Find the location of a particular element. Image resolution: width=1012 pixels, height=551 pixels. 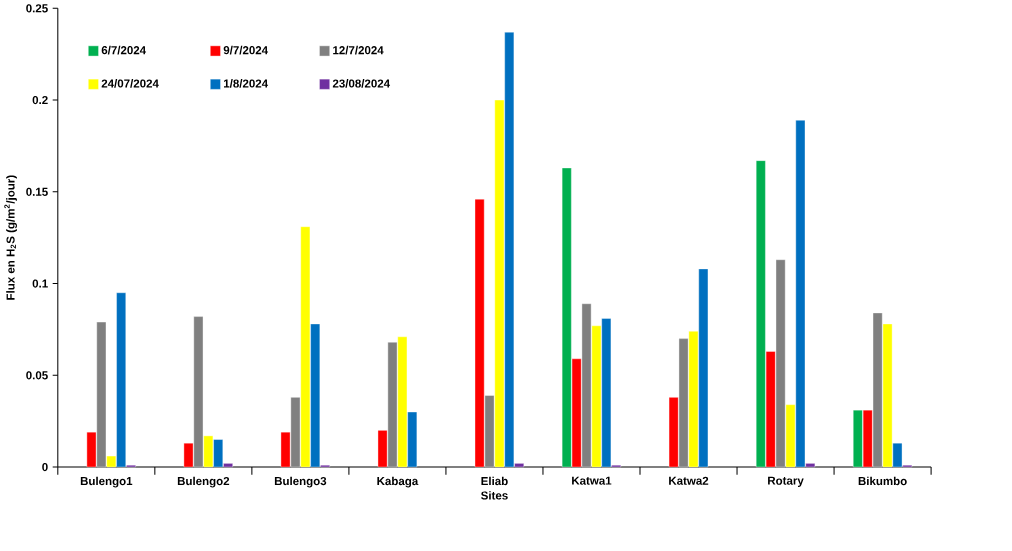

x-tick-label: Katwa2 is located at coordinates (689, 480).